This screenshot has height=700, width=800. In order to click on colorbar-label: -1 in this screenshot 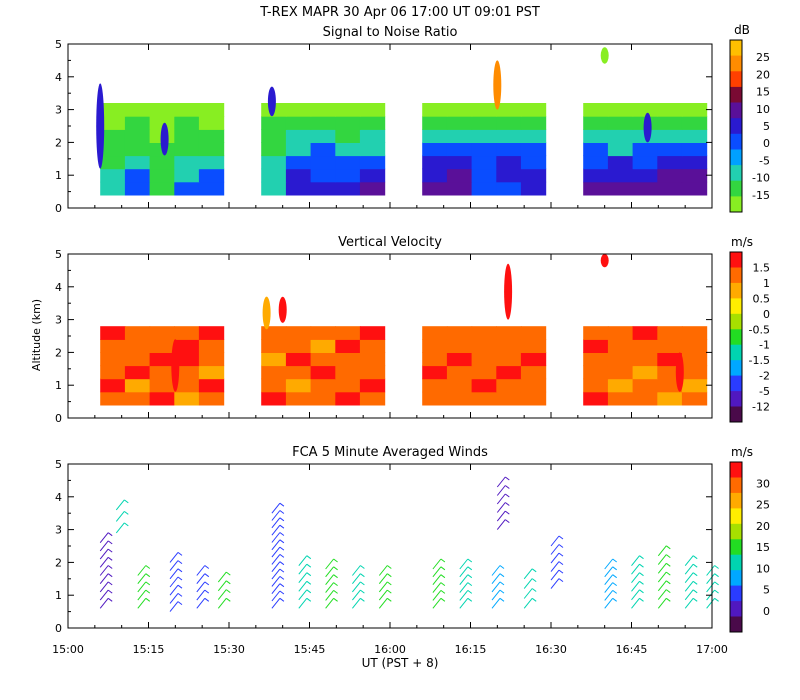, I will do `click(764, 345)`.